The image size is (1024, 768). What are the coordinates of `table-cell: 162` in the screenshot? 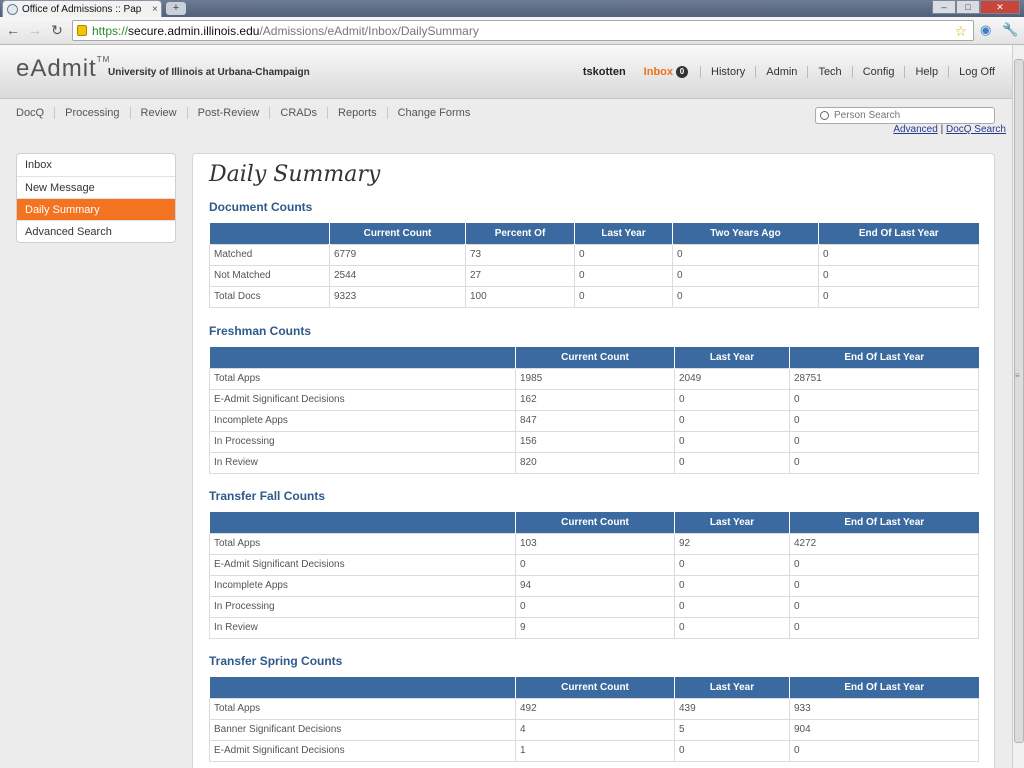 It's located at (595, 399).